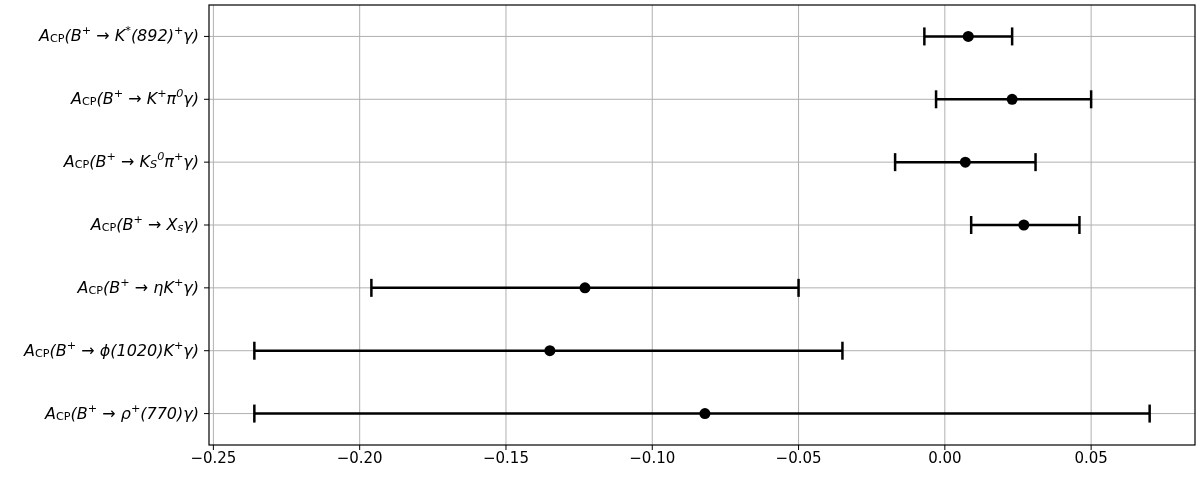  What do you see at coordinates (359, 458) in the screenshot?
I see `x-tick-label: −0.20` at bounding box center [359, 458].